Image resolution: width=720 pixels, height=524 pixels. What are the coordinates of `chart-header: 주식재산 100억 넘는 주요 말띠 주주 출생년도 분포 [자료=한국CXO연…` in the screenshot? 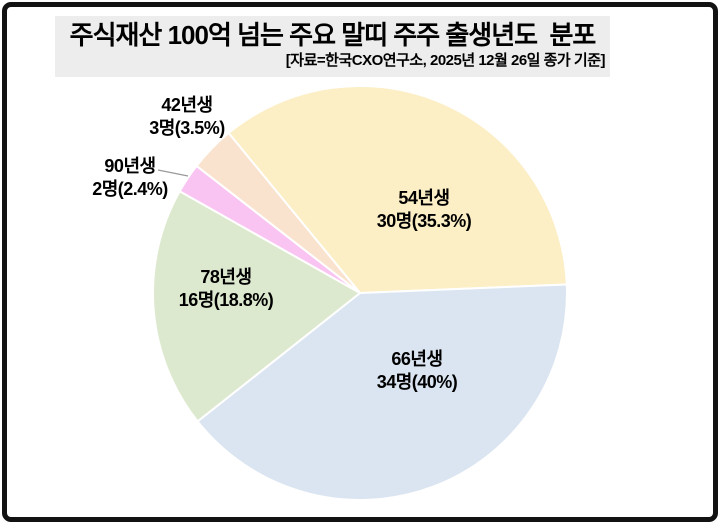 It's located at (332, 46).